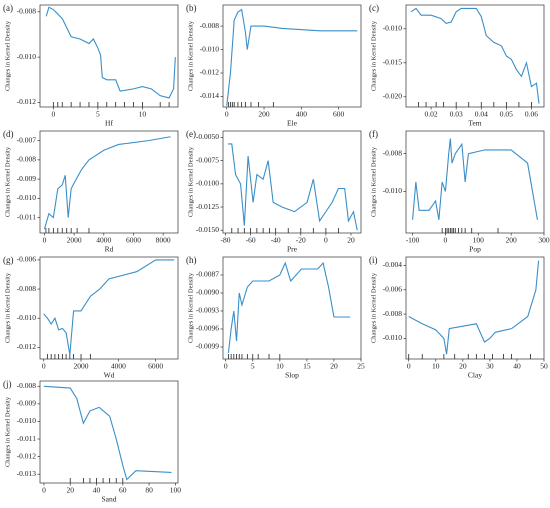  I want to click on y-tick-label: -0.0150, so click(207, 229).